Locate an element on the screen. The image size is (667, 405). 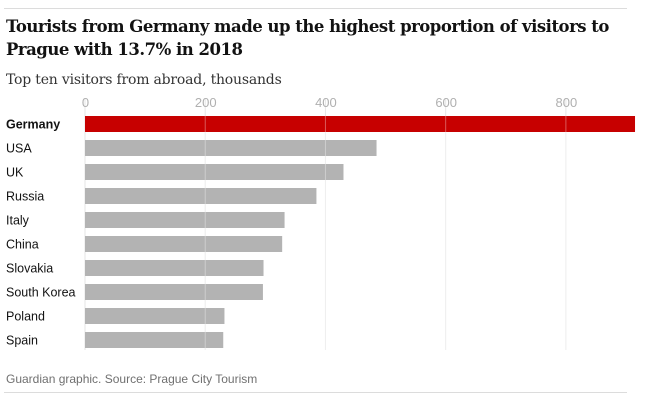
bar-russia is located at coordinates (201, 196).